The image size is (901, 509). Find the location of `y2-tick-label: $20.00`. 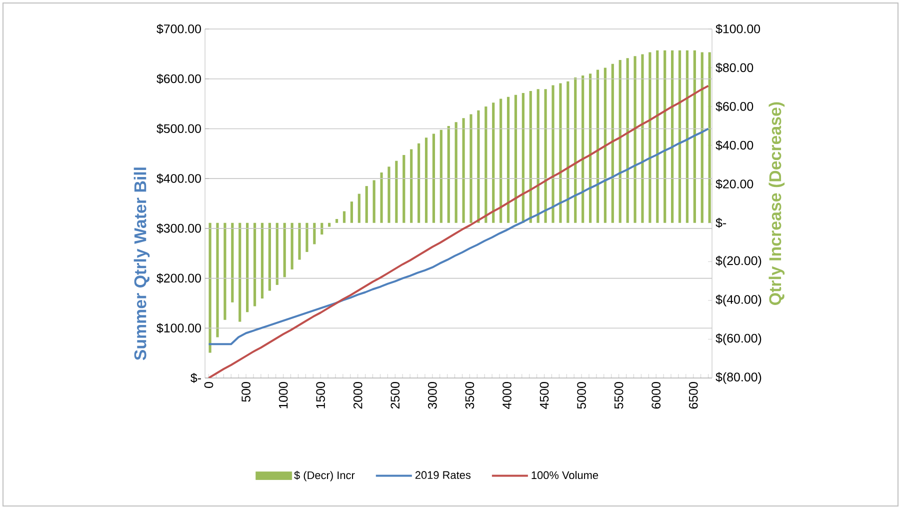

y2-tick-label: $20.00 is located at coordinates (735, 184).